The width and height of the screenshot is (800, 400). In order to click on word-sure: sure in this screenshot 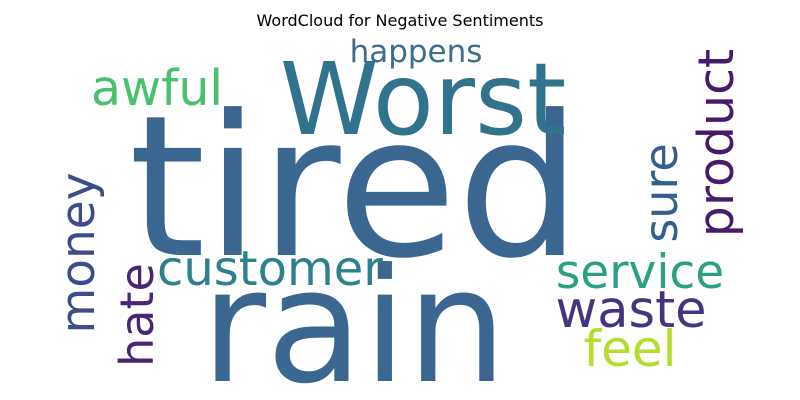, I will do `click(661, 192)`.